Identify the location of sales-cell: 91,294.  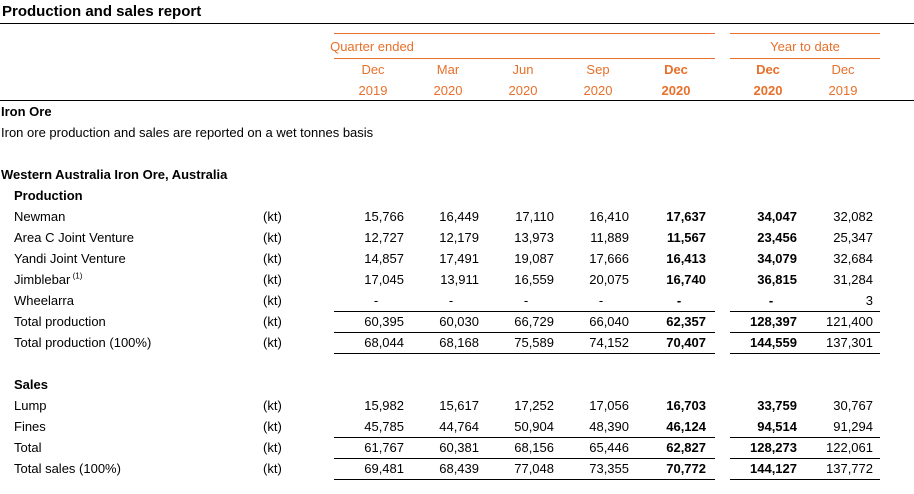
(853, 426).